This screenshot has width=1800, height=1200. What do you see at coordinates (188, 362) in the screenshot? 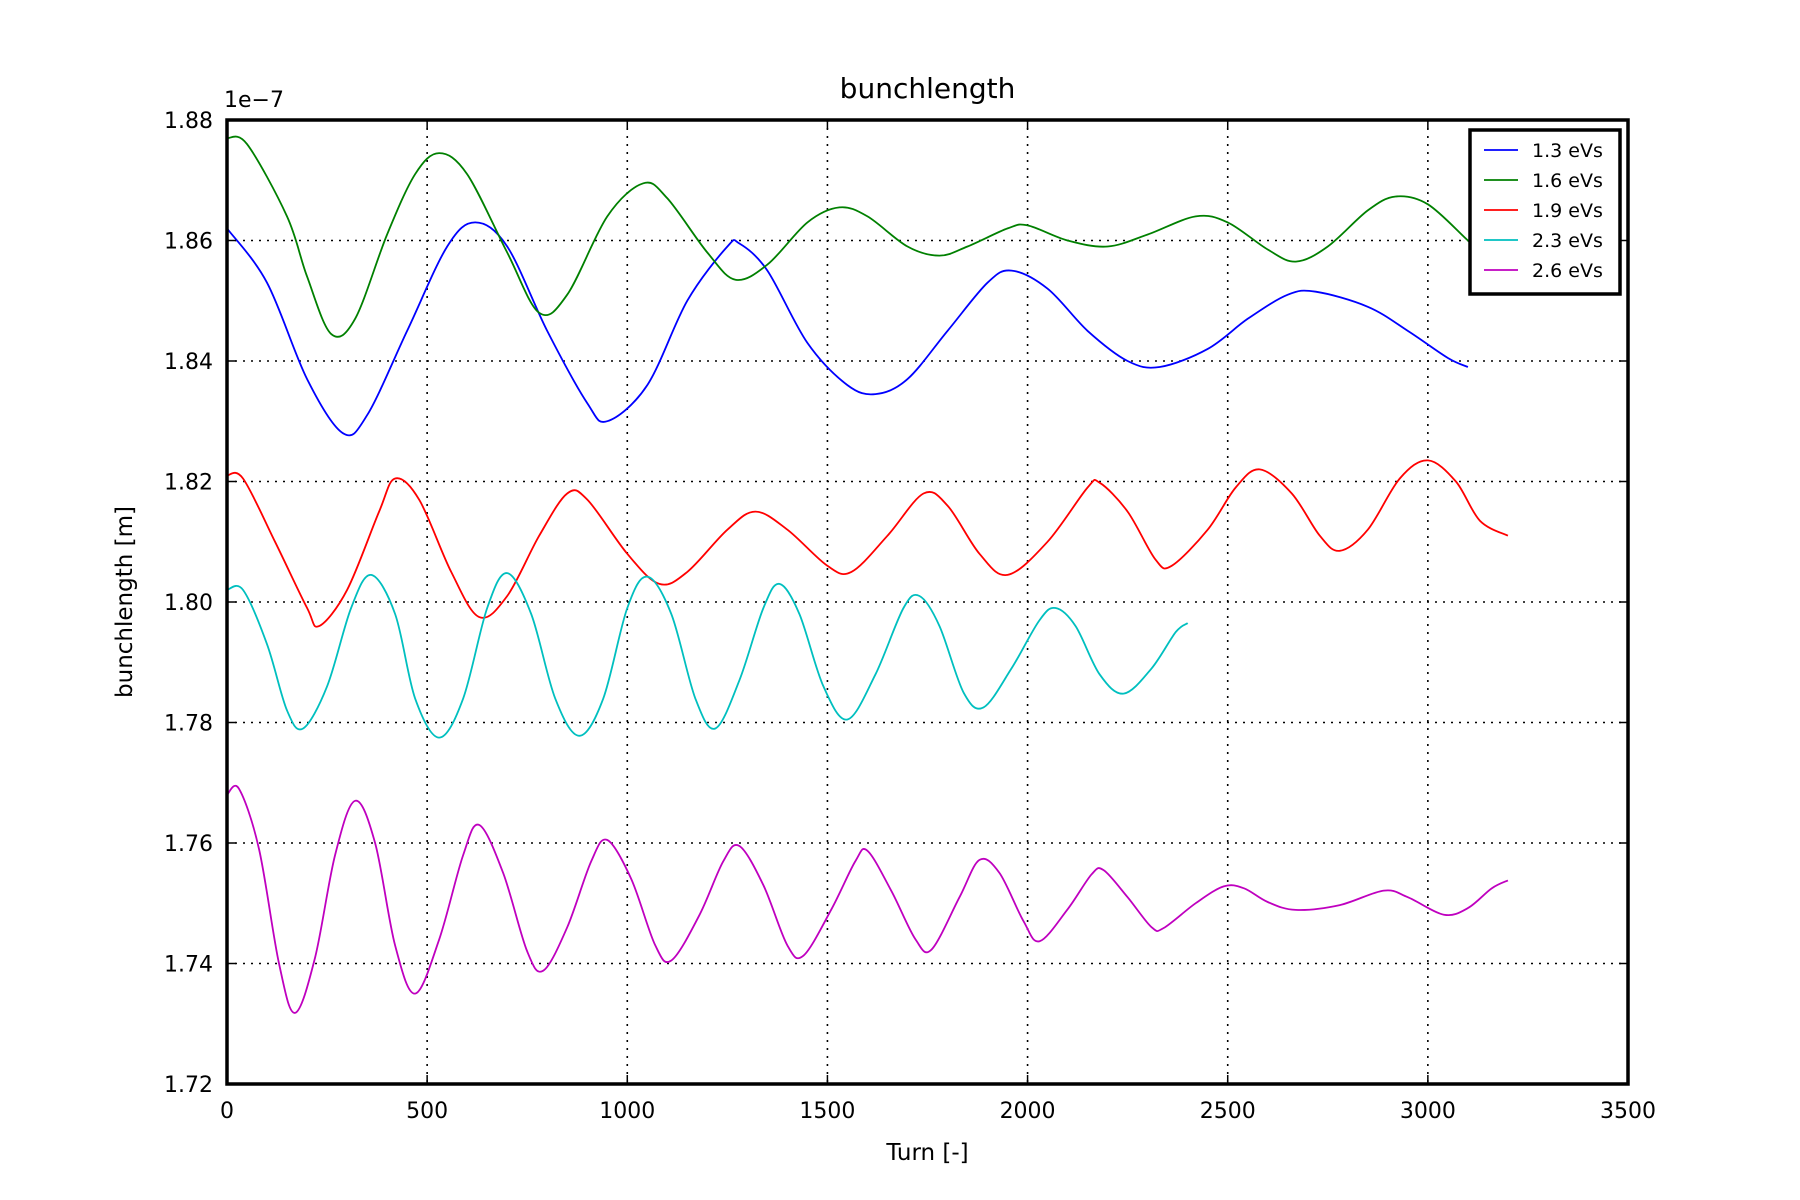
I see `y-tick-label: 1.84` at bounding box center [188, 362].